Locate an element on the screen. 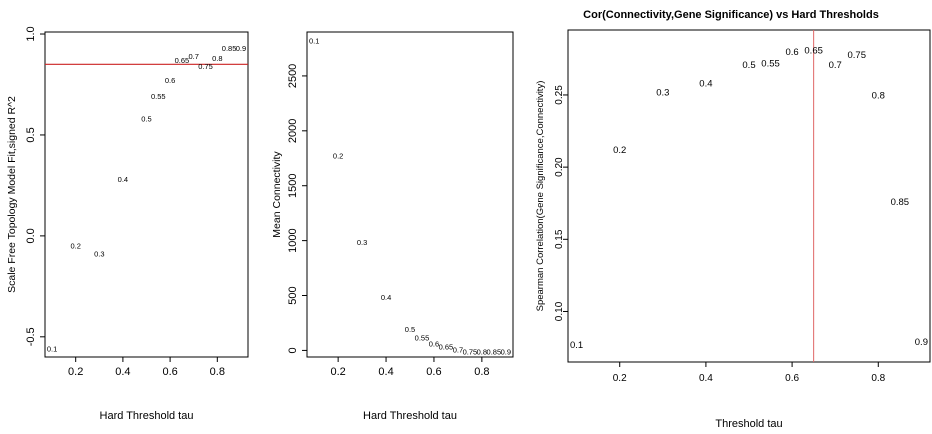  y-tick-label: 1000 is located at coordinates (293, 240).